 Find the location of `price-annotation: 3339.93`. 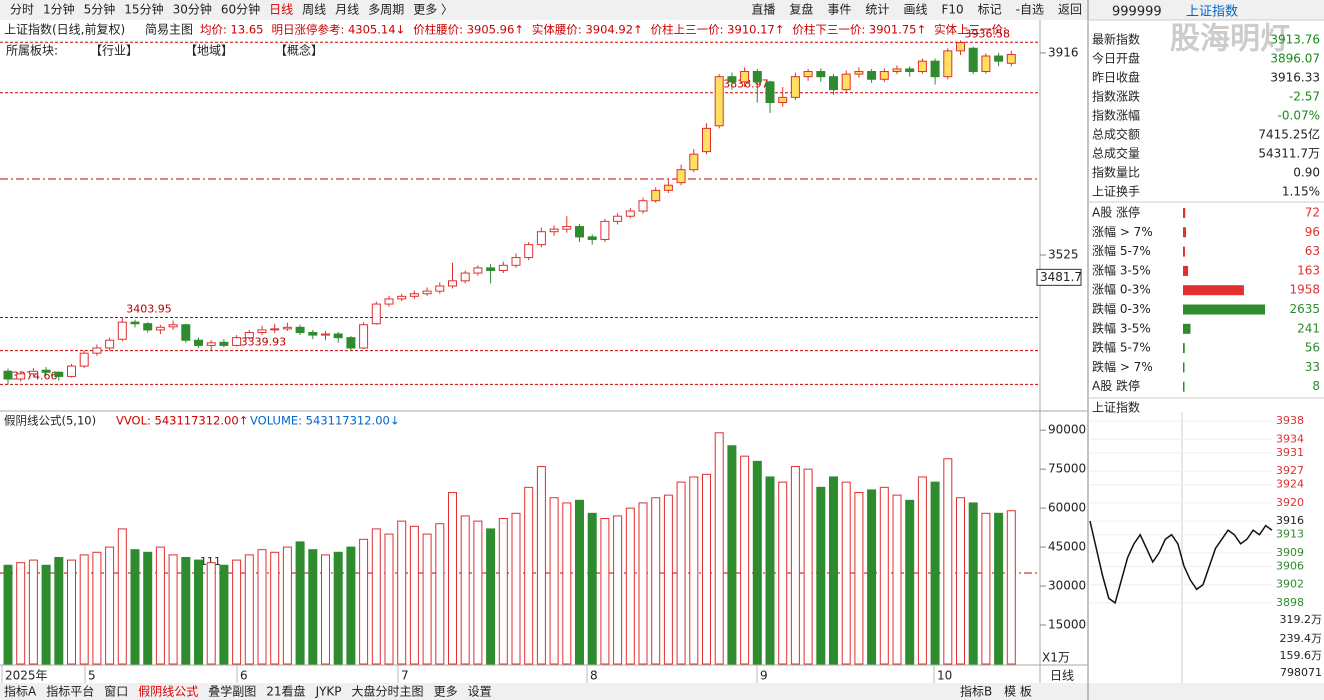

price-annotation: 3339.93 is located at coordinates (264, 342).